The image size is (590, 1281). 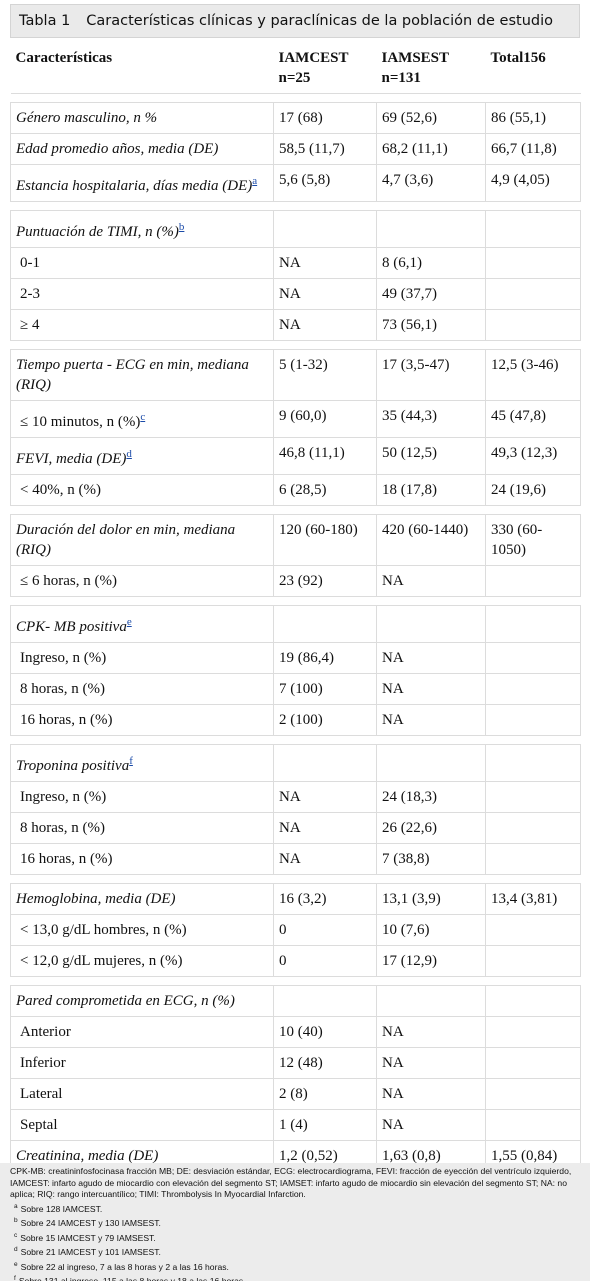 I want to click on cell-value: 330 (60-1050), so click(x=517, y=540).